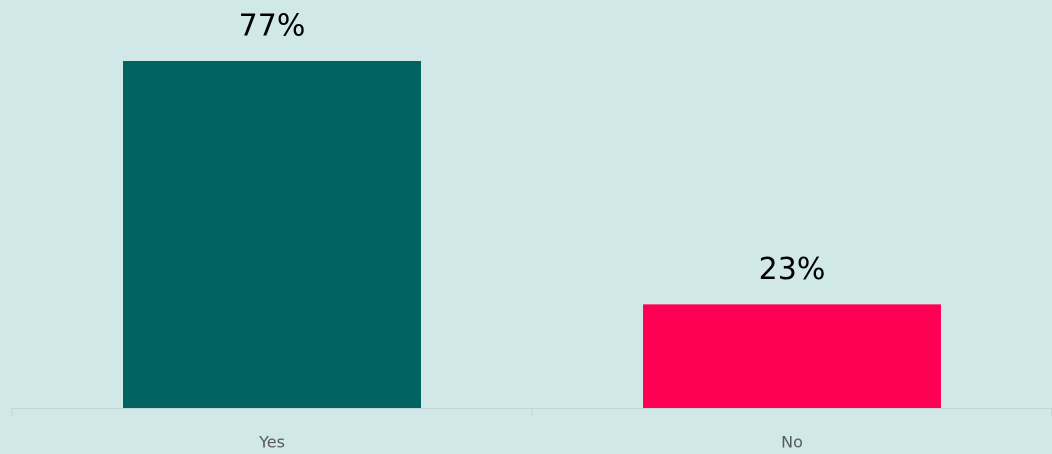 Image resolution: width=1052 pixels, height=454 pixels. Describe the element at coordinates (271, 442) in the screenshot. I see `x-tick-label: Yes` at that location.